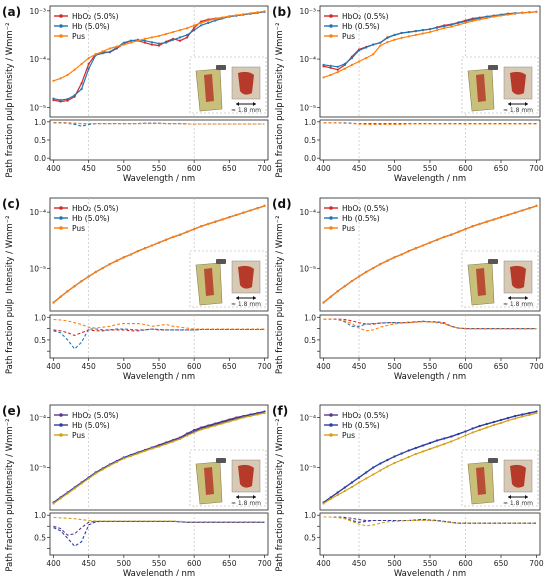  Describe the element at coordinates (89, 366) in the screenshot. I see `x-tick-label: 450` at that location.